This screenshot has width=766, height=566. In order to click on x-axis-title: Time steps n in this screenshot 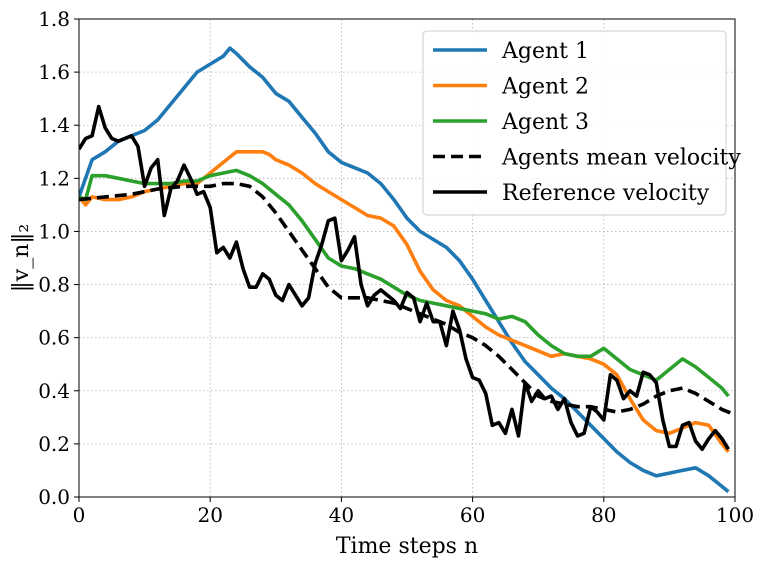, I will do `click(407, 546)`.